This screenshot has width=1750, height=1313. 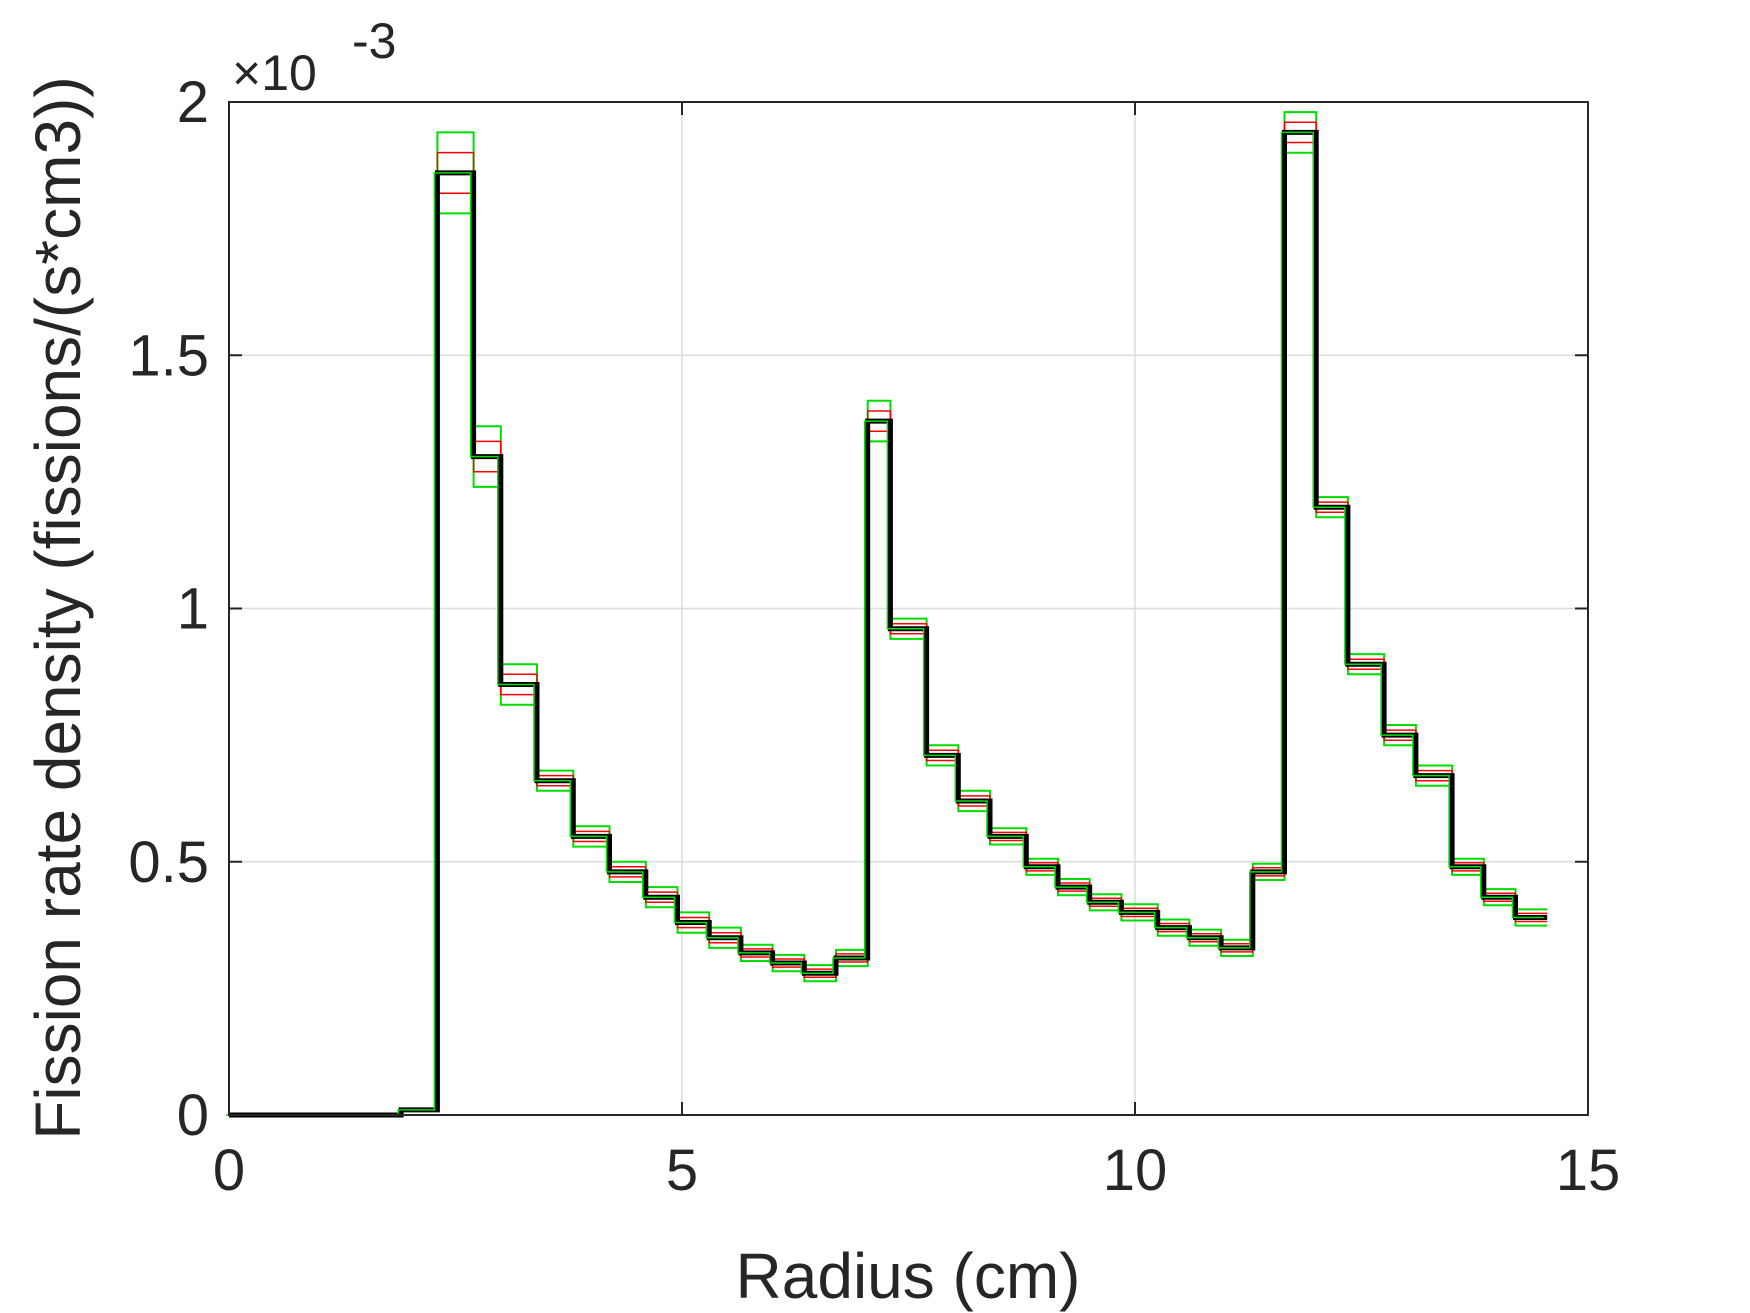 What do you see at coordinates (1588, 1170) in the screenshot?
I see `x-tick-label: 15` at bounding box center [1588, 1170].